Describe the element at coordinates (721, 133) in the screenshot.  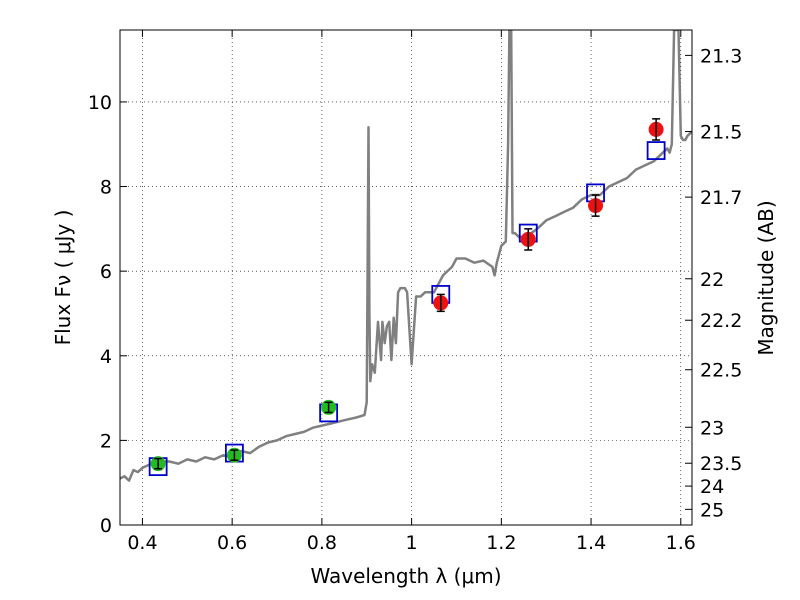
I see `right-tick-label: 21.5` at that location.